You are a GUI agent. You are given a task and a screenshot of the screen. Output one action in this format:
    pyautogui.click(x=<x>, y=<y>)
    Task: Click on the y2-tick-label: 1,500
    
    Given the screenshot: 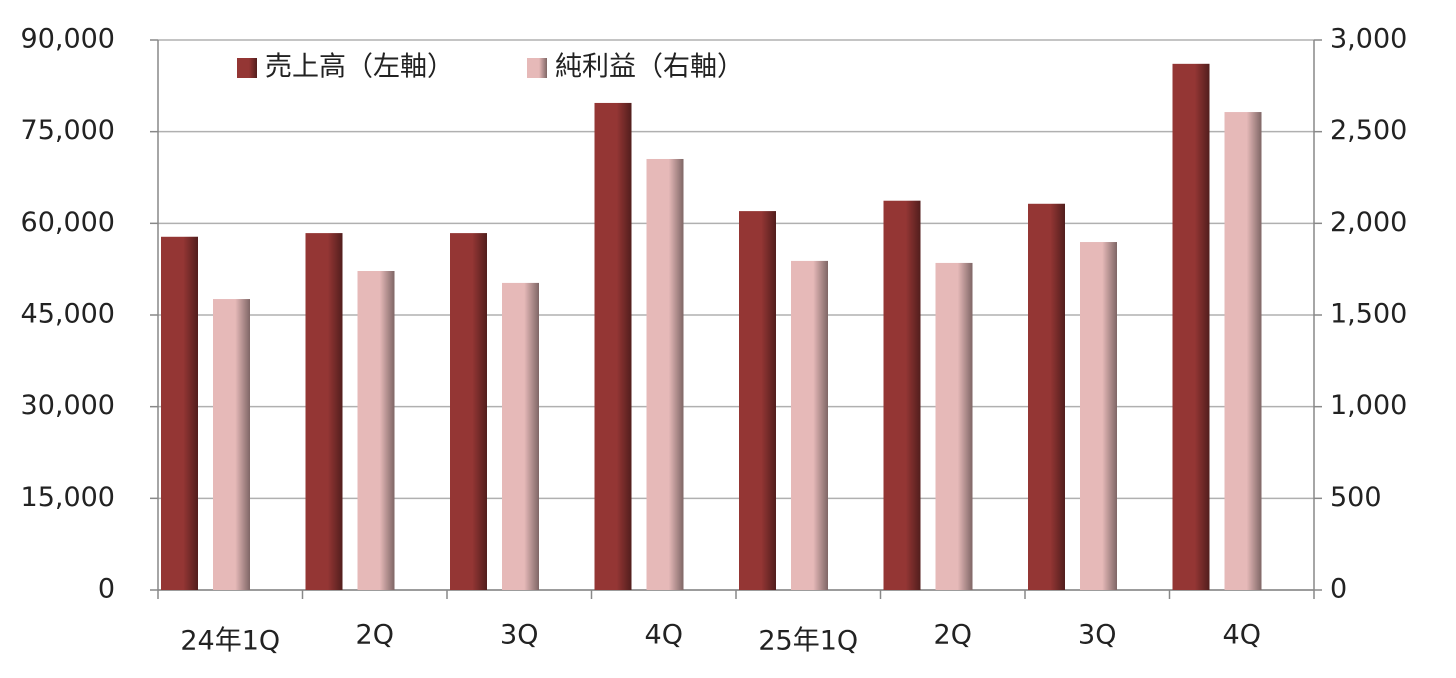 What is the action you would take?
    pyautogui.click(x=1368, y=314)
    